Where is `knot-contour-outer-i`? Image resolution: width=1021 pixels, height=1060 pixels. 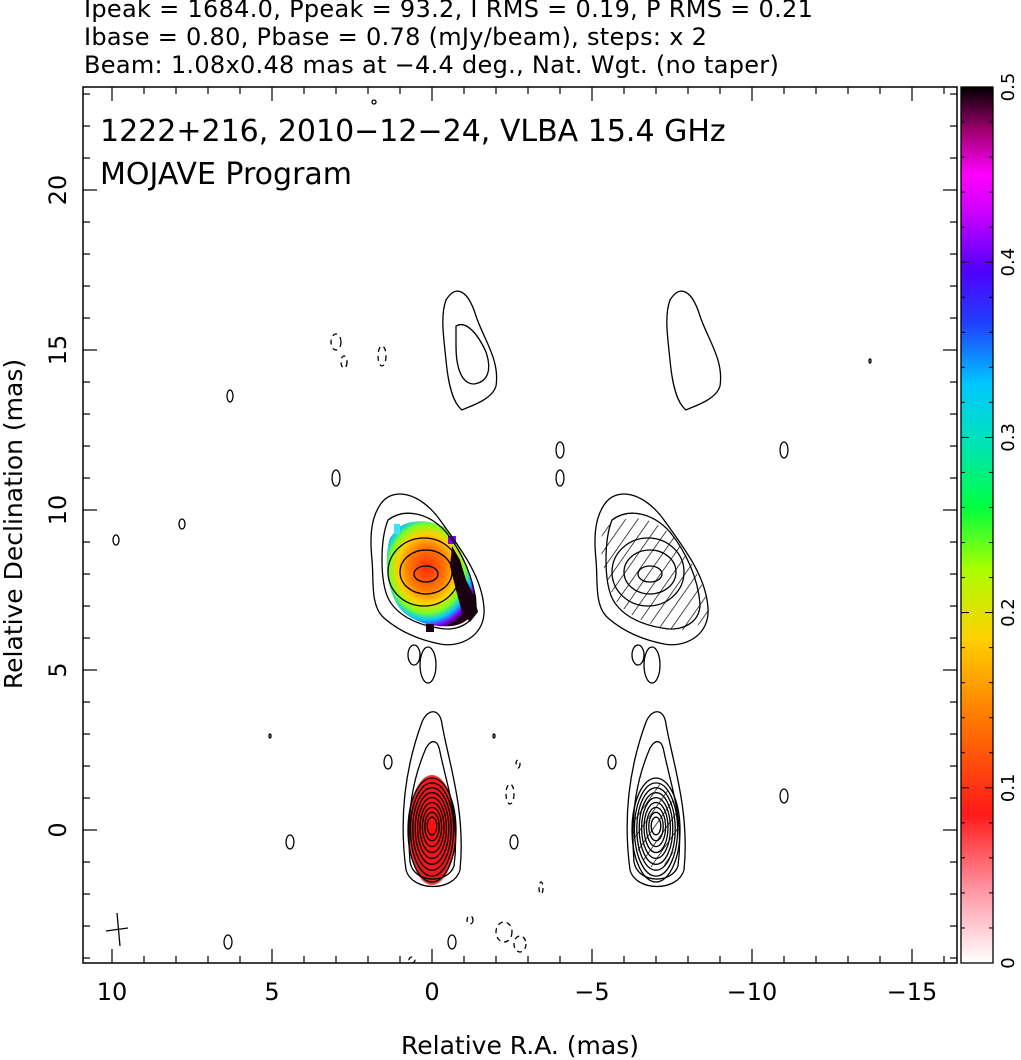 knot-contour-outer-i is located at coordinates (427, 569).